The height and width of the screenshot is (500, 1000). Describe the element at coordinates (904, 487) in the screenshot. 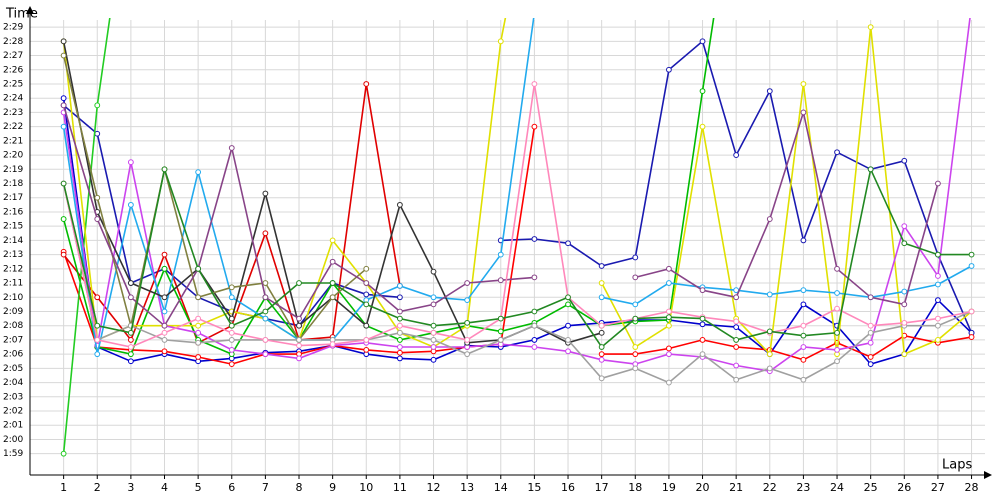

I see `x-tick-label: 26` at that location.